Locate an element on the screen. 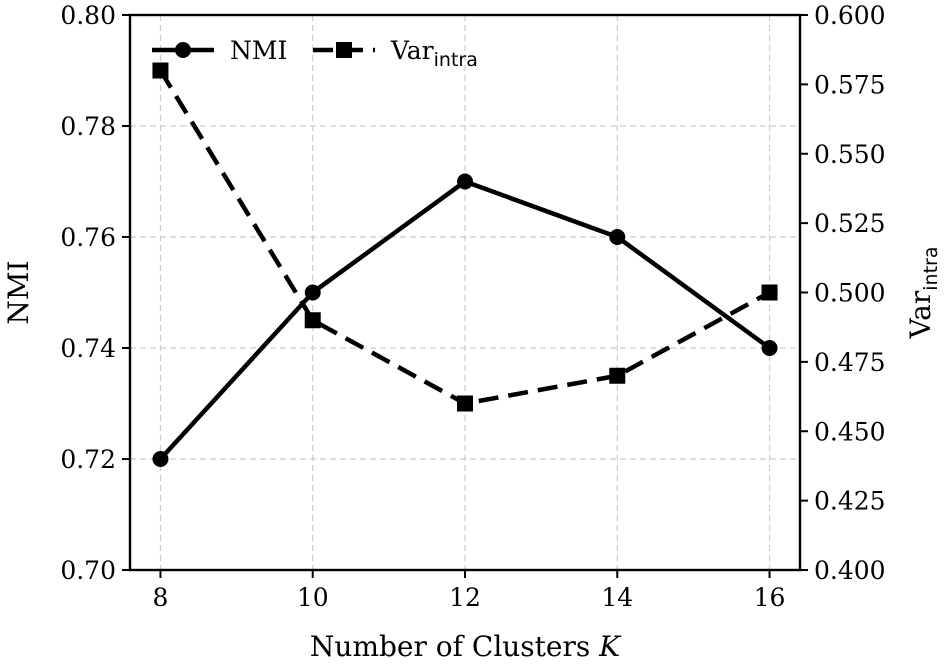 The height and width of the screenshot is (667, 948). y-right-tick-label: 0.575 is located at coordinates (850, 84).